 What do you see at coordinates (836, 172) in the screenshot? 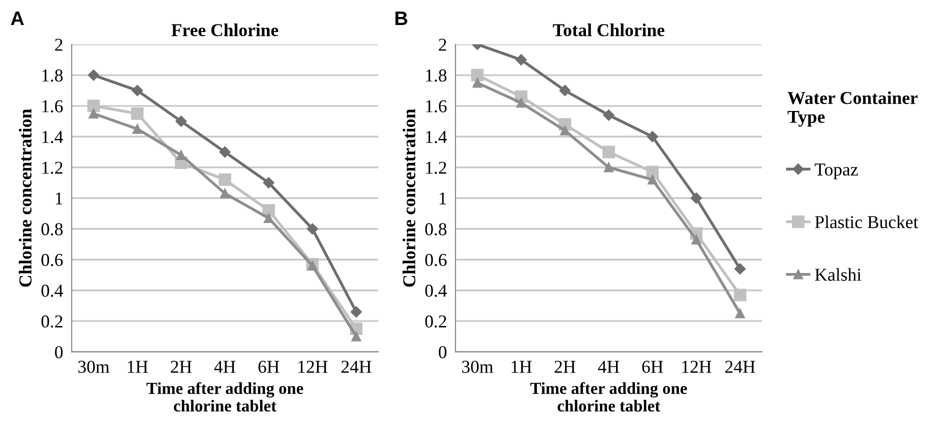
I see `legend-label: Topaz` at bounding box center [836, 172].